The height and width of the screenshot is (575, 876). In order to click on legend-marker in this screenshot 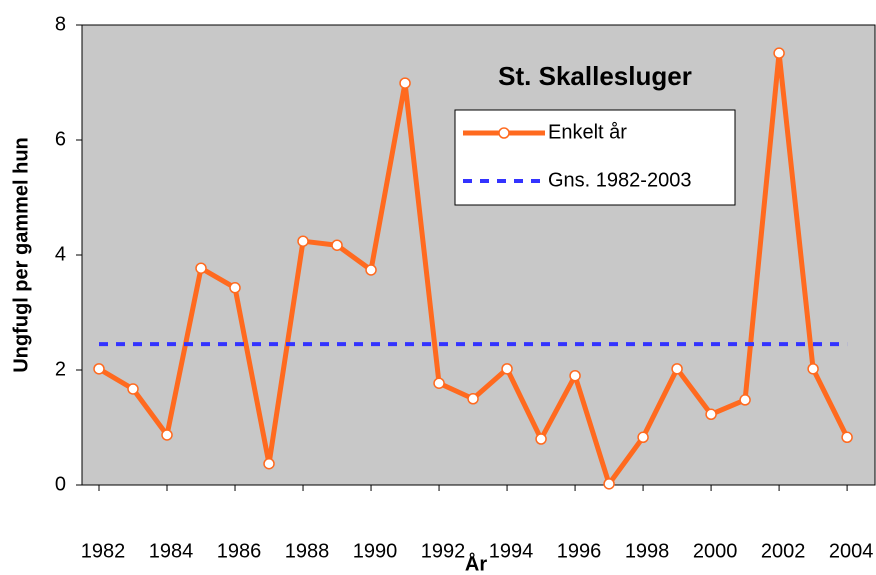, I will do `click(504, 133)`.